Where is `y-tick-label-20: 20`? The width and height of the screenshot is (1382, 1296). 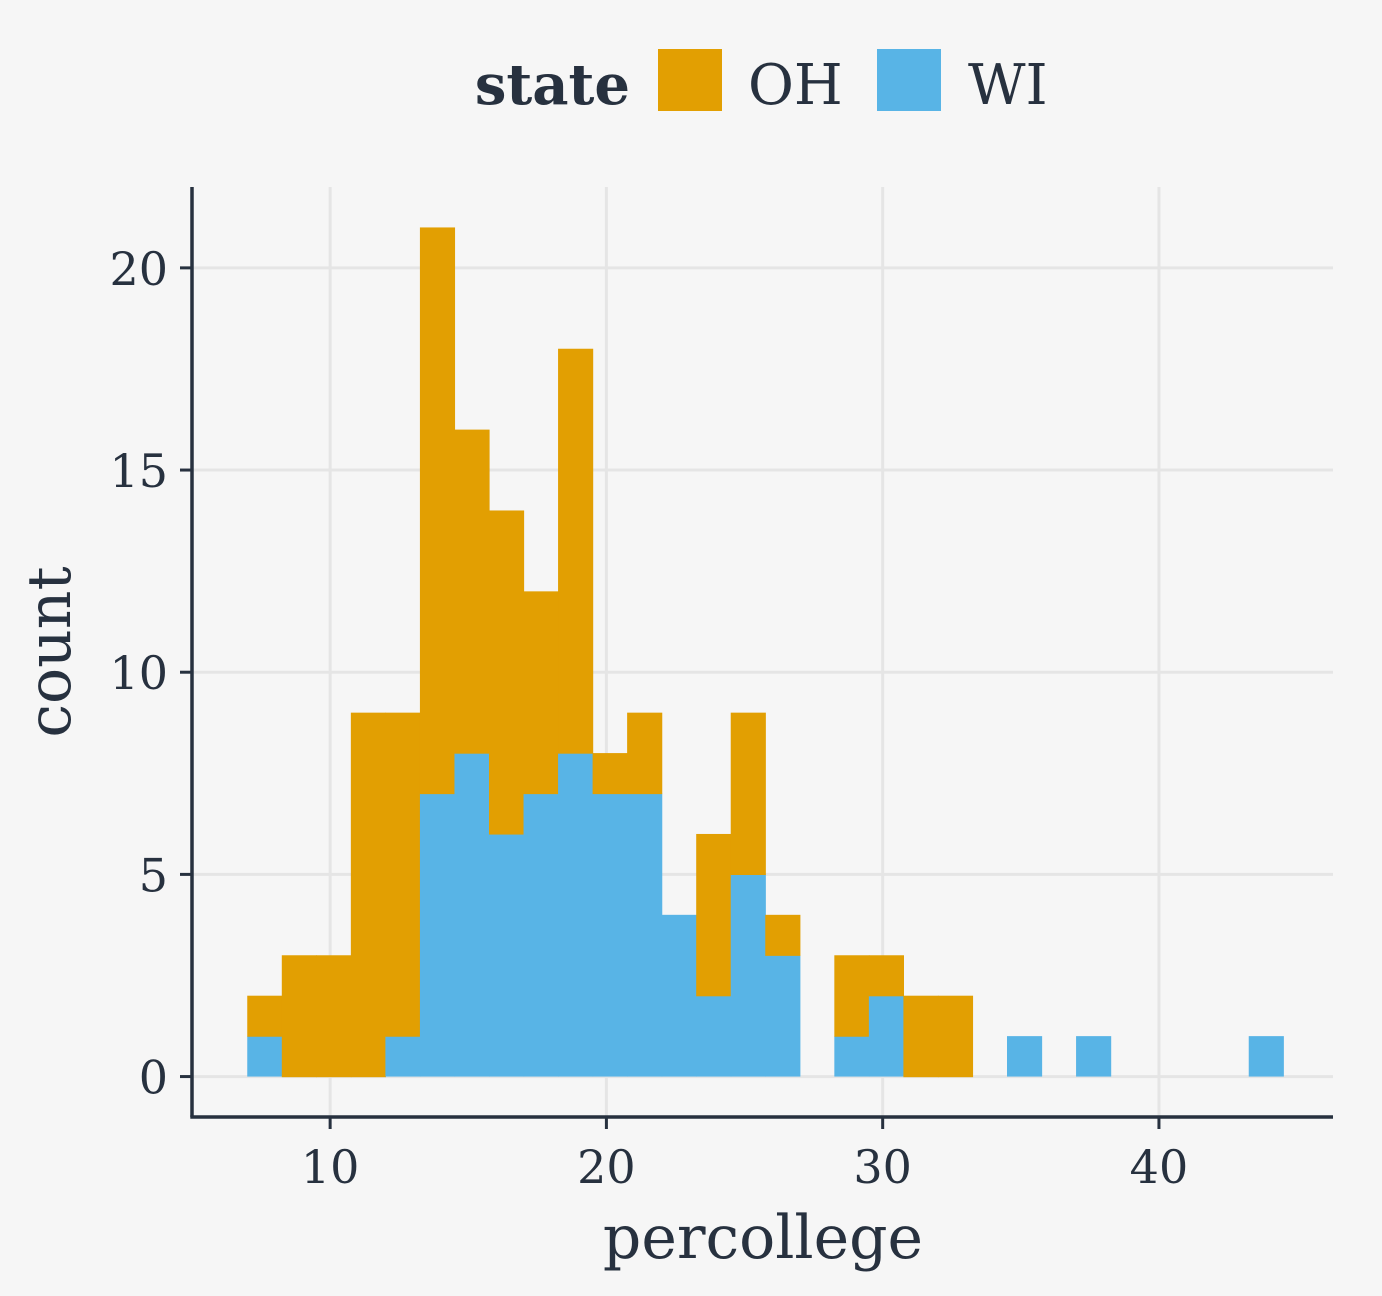
y-tick-label-20: 20 is located at coordinates (138, 269).